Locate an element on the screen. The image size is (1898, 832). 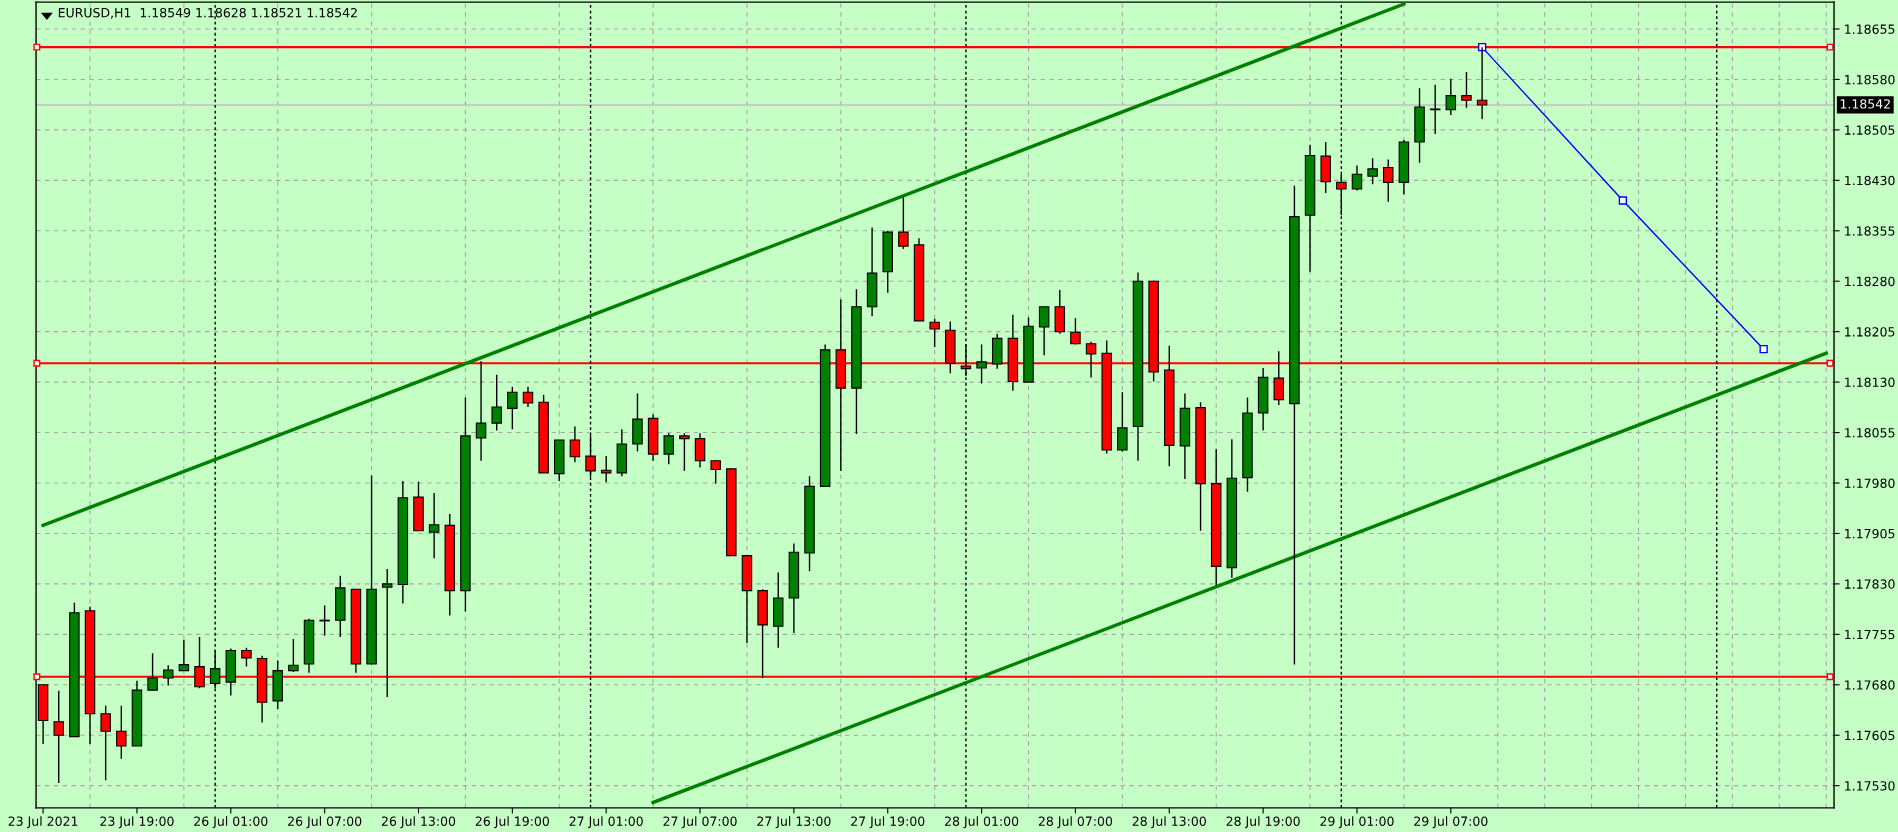
y-tick-label: 1.18655 is located at coordinates (1870, 29).